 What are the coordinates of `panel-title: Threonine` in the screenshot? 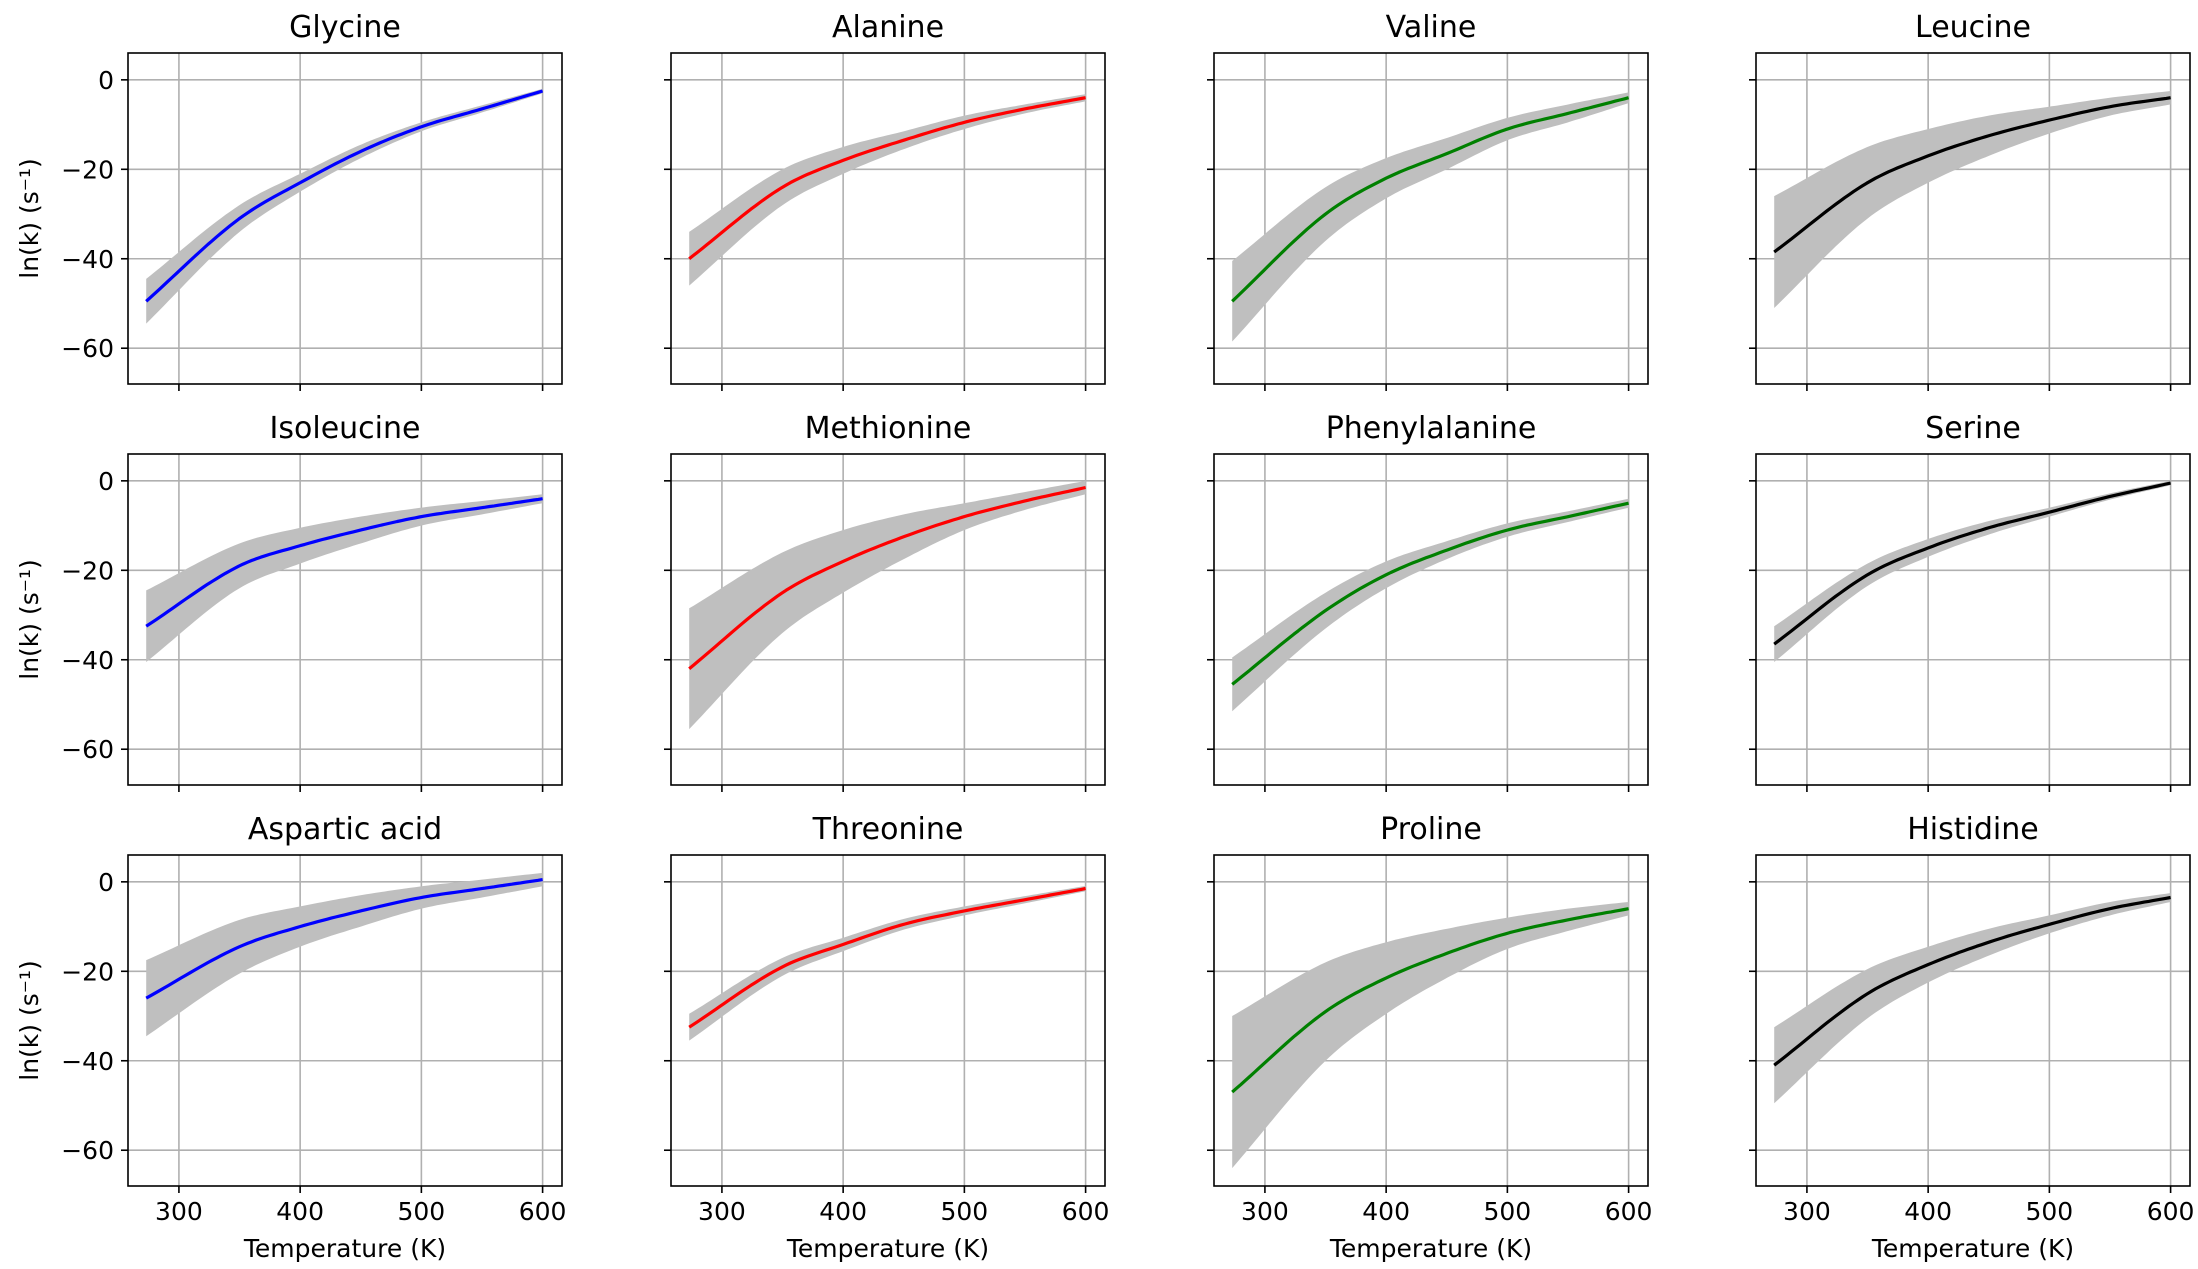 It's located at (888, 829).